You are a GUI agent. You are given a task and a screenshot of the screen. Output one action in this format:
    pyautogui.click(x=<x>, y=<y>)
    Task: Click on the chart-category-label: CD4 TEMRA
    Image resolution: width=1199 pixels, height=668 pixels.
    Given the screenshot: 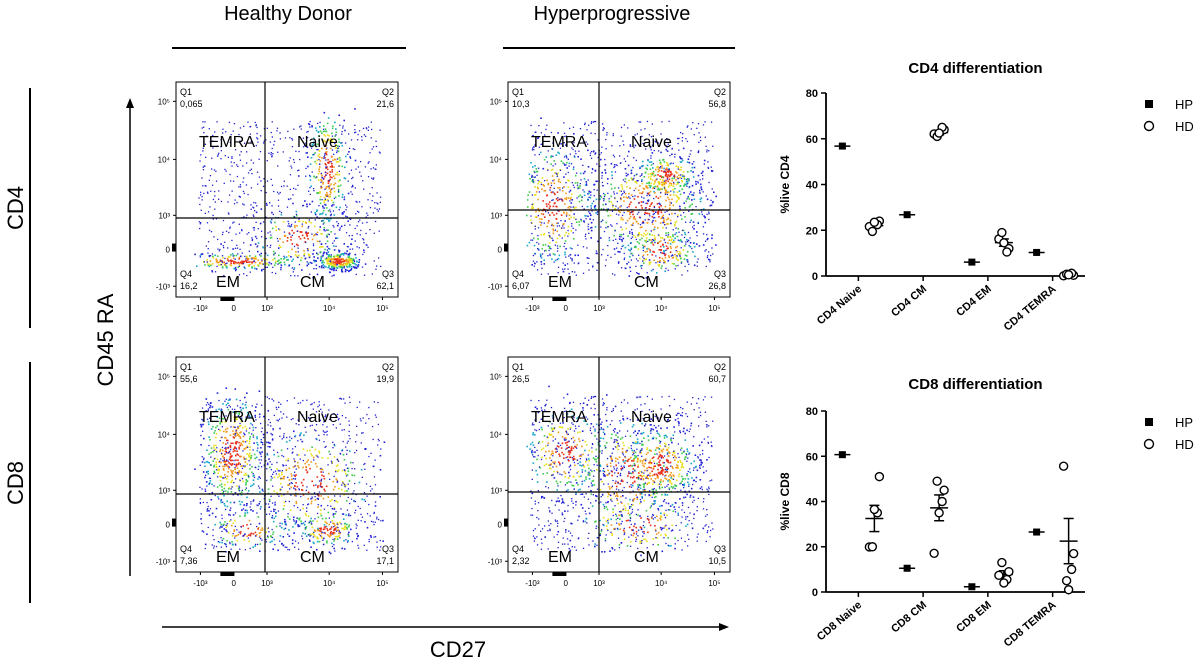 What is the action you would take?
    pyautogui.click(x=1030, y=308)
    